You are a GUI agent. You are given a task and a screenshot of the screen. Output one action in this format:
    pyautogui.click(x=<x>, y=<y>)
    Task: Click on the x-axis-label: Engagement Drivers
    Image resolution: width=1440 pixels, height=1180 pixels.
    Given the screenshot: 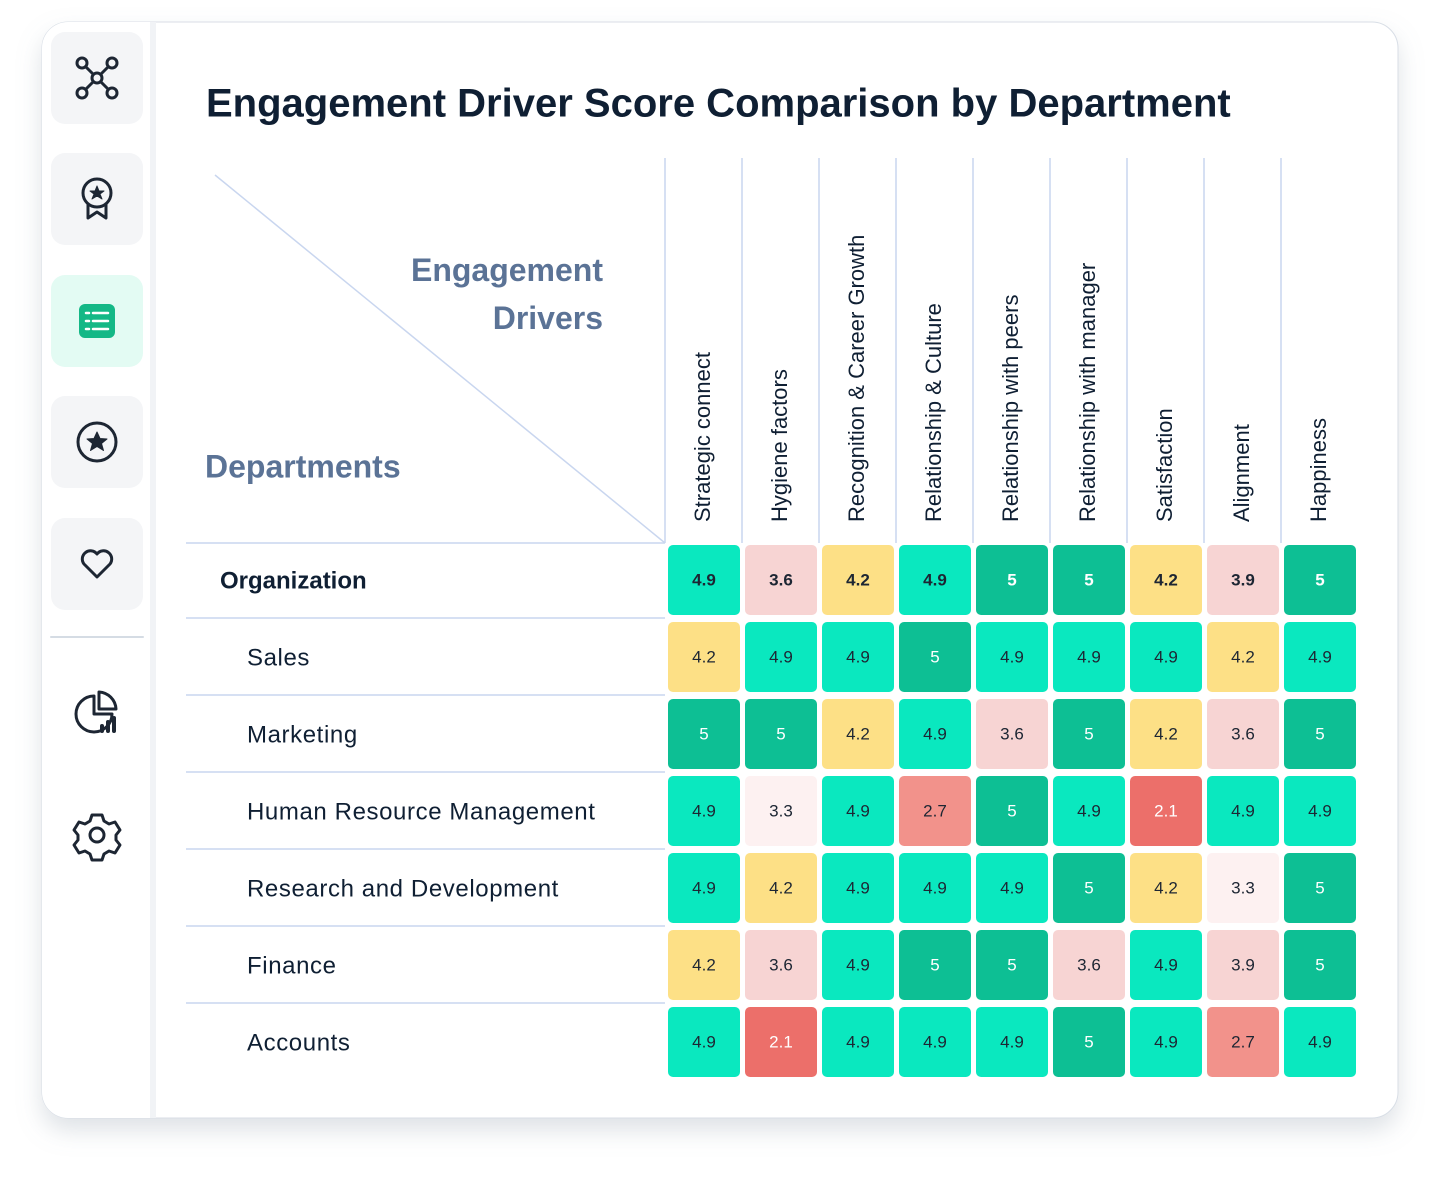 What is the action you would take?
    pyautogui.click(x=507, y=294)
    